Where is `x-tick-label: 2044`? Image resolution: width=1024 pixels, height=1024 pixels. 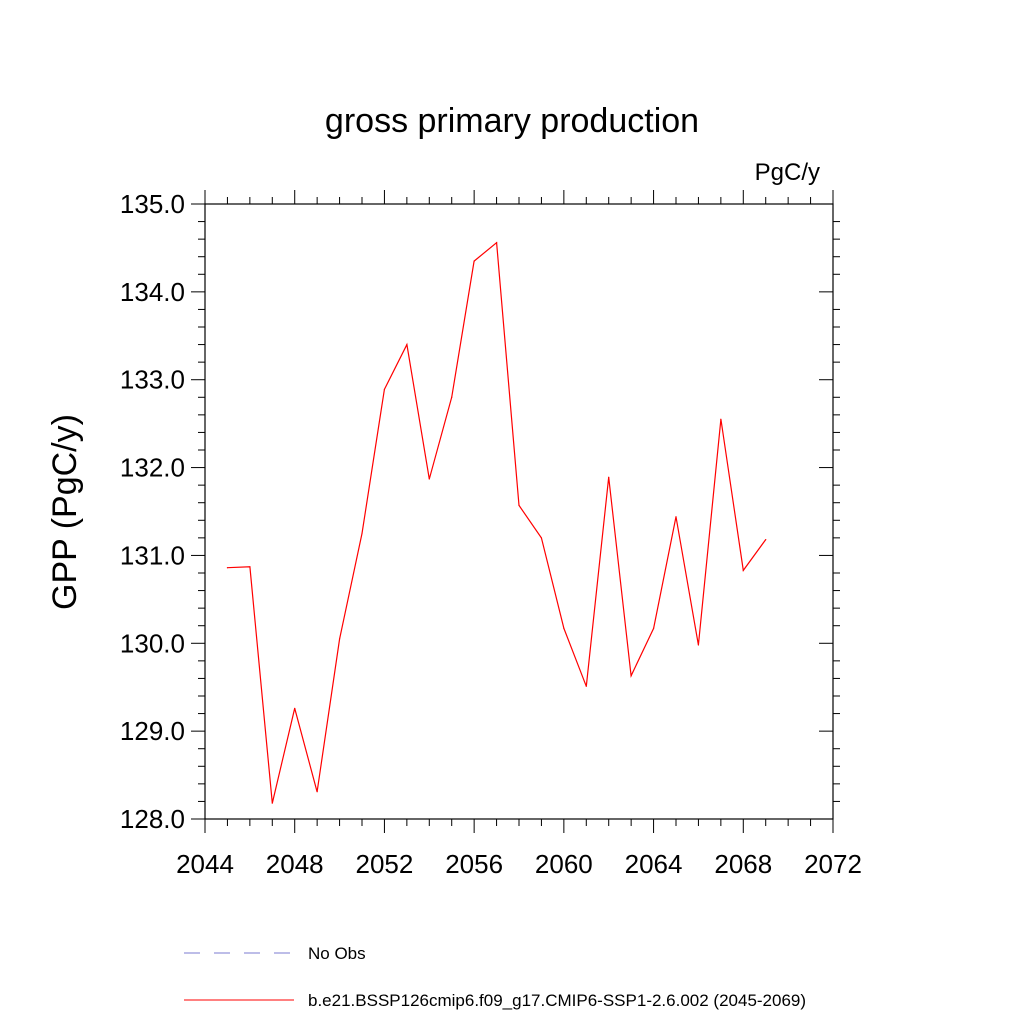 x-tick-label: 2044 is located at coordinates (205, 864).